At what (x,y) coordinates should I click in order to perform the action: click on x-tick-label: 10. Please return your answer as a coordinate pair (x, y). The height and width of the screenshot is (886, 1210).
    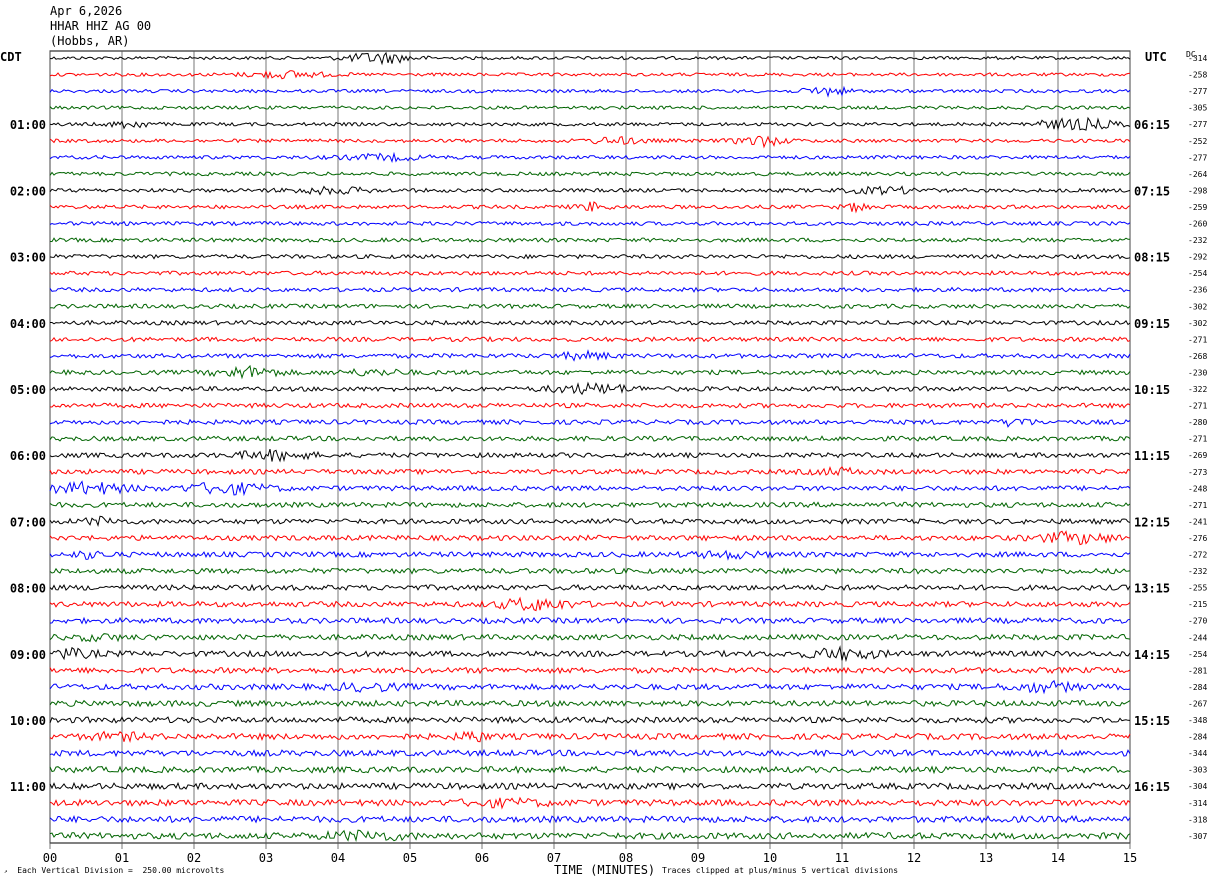
    Looking at the image, I should click on (770, 858).